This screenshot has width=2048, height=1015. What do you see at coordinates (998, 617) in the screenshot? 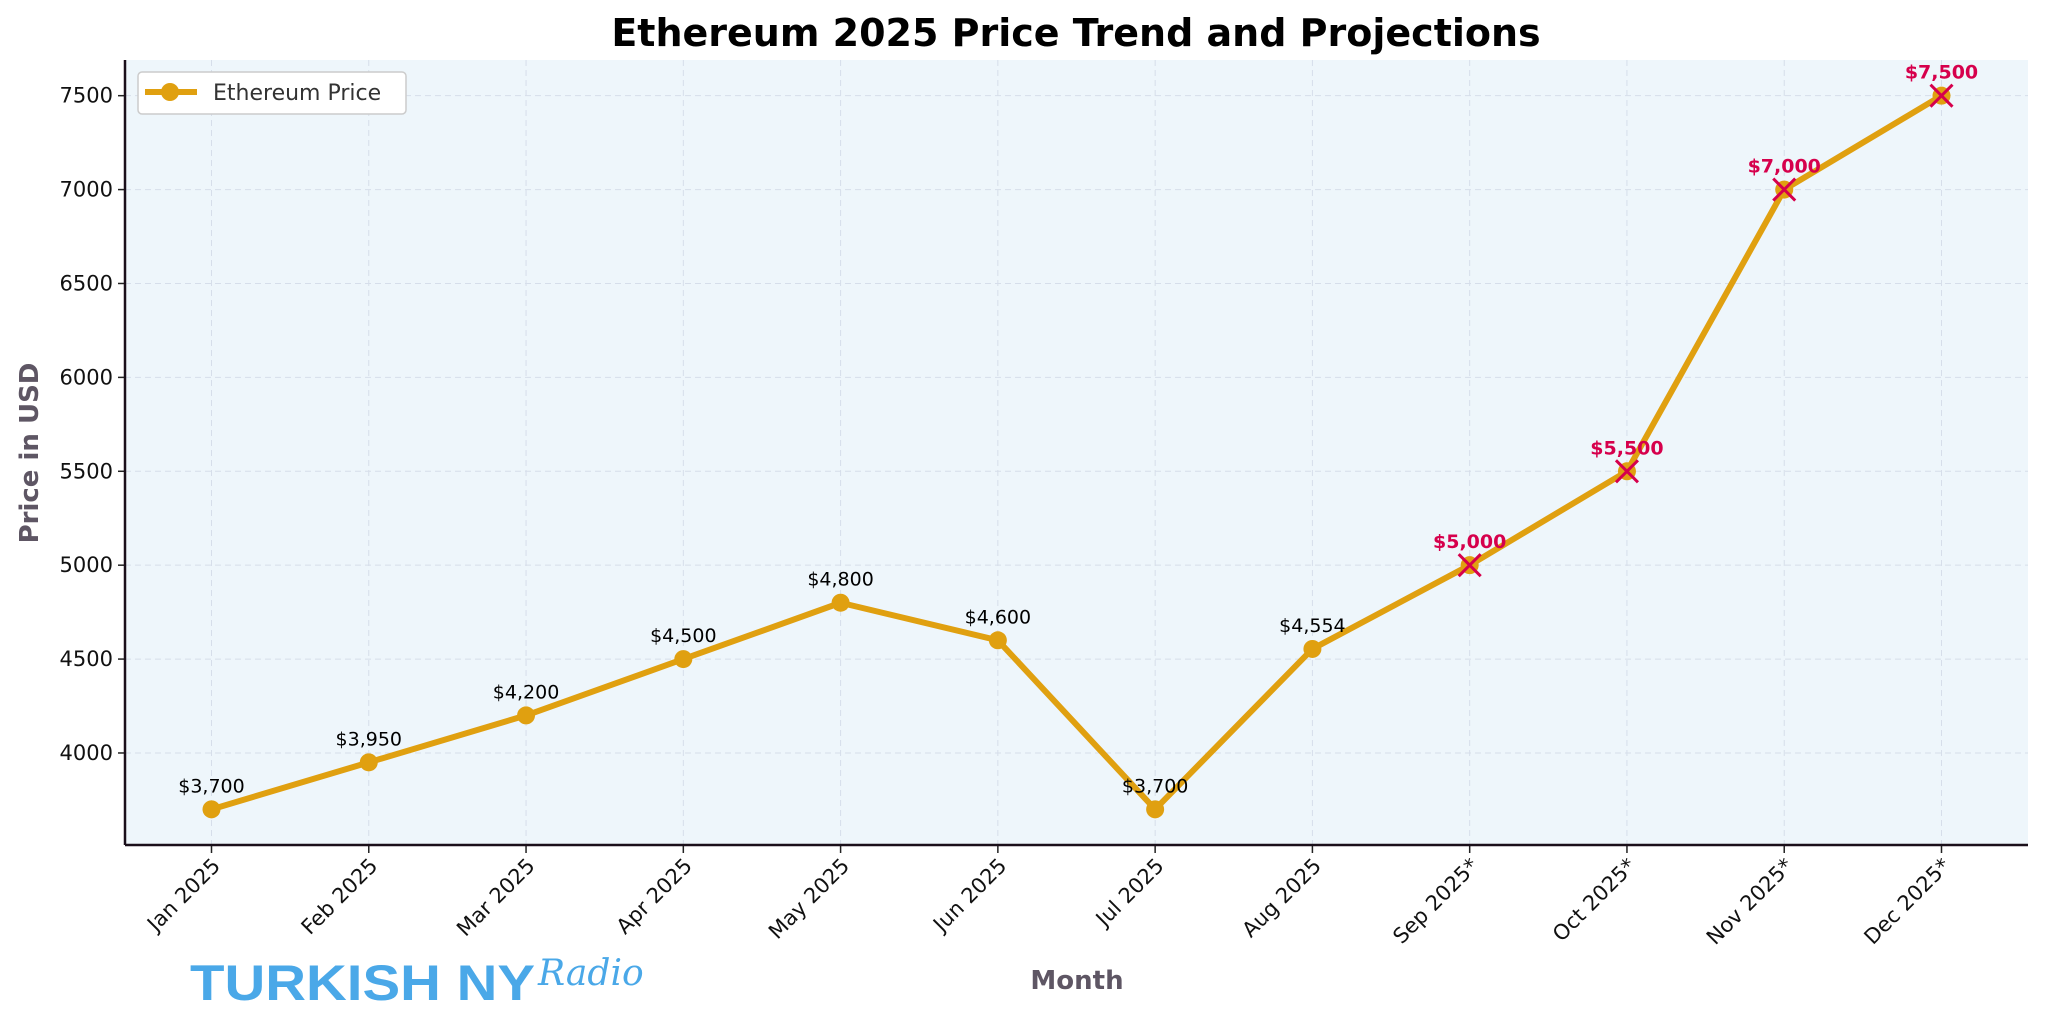
I see `data-label: $4,600` at bounding box center [998, 617].